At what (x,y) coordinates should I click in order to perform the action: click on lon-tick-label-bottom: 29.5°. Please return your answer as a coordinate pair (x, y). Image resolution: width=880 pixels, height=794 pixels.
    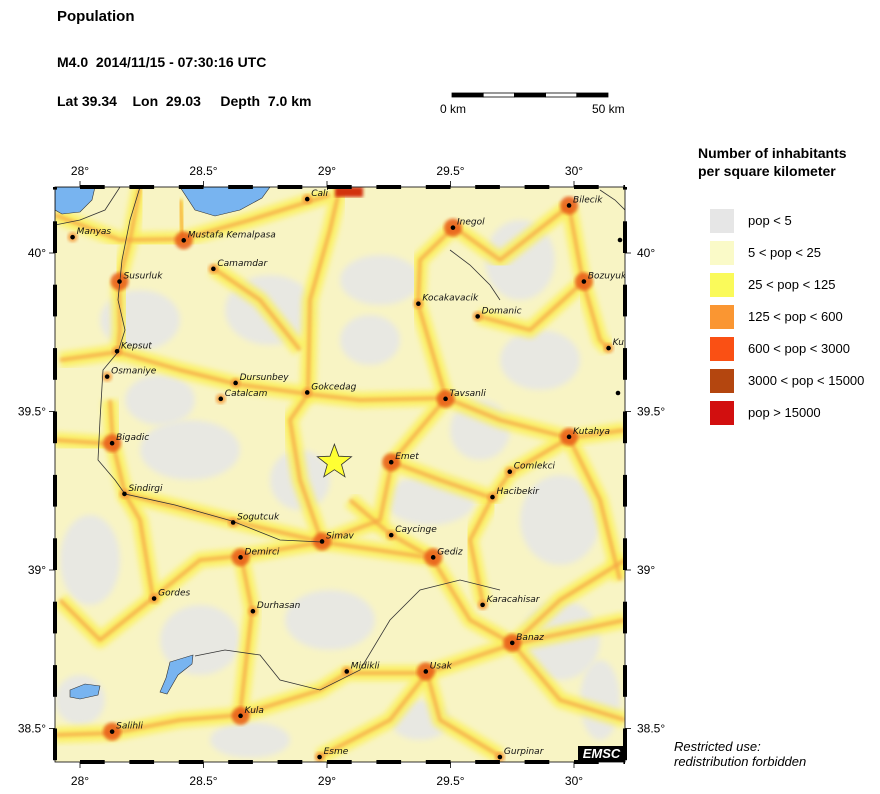
    Looking at the image, I should click on (450, 781).